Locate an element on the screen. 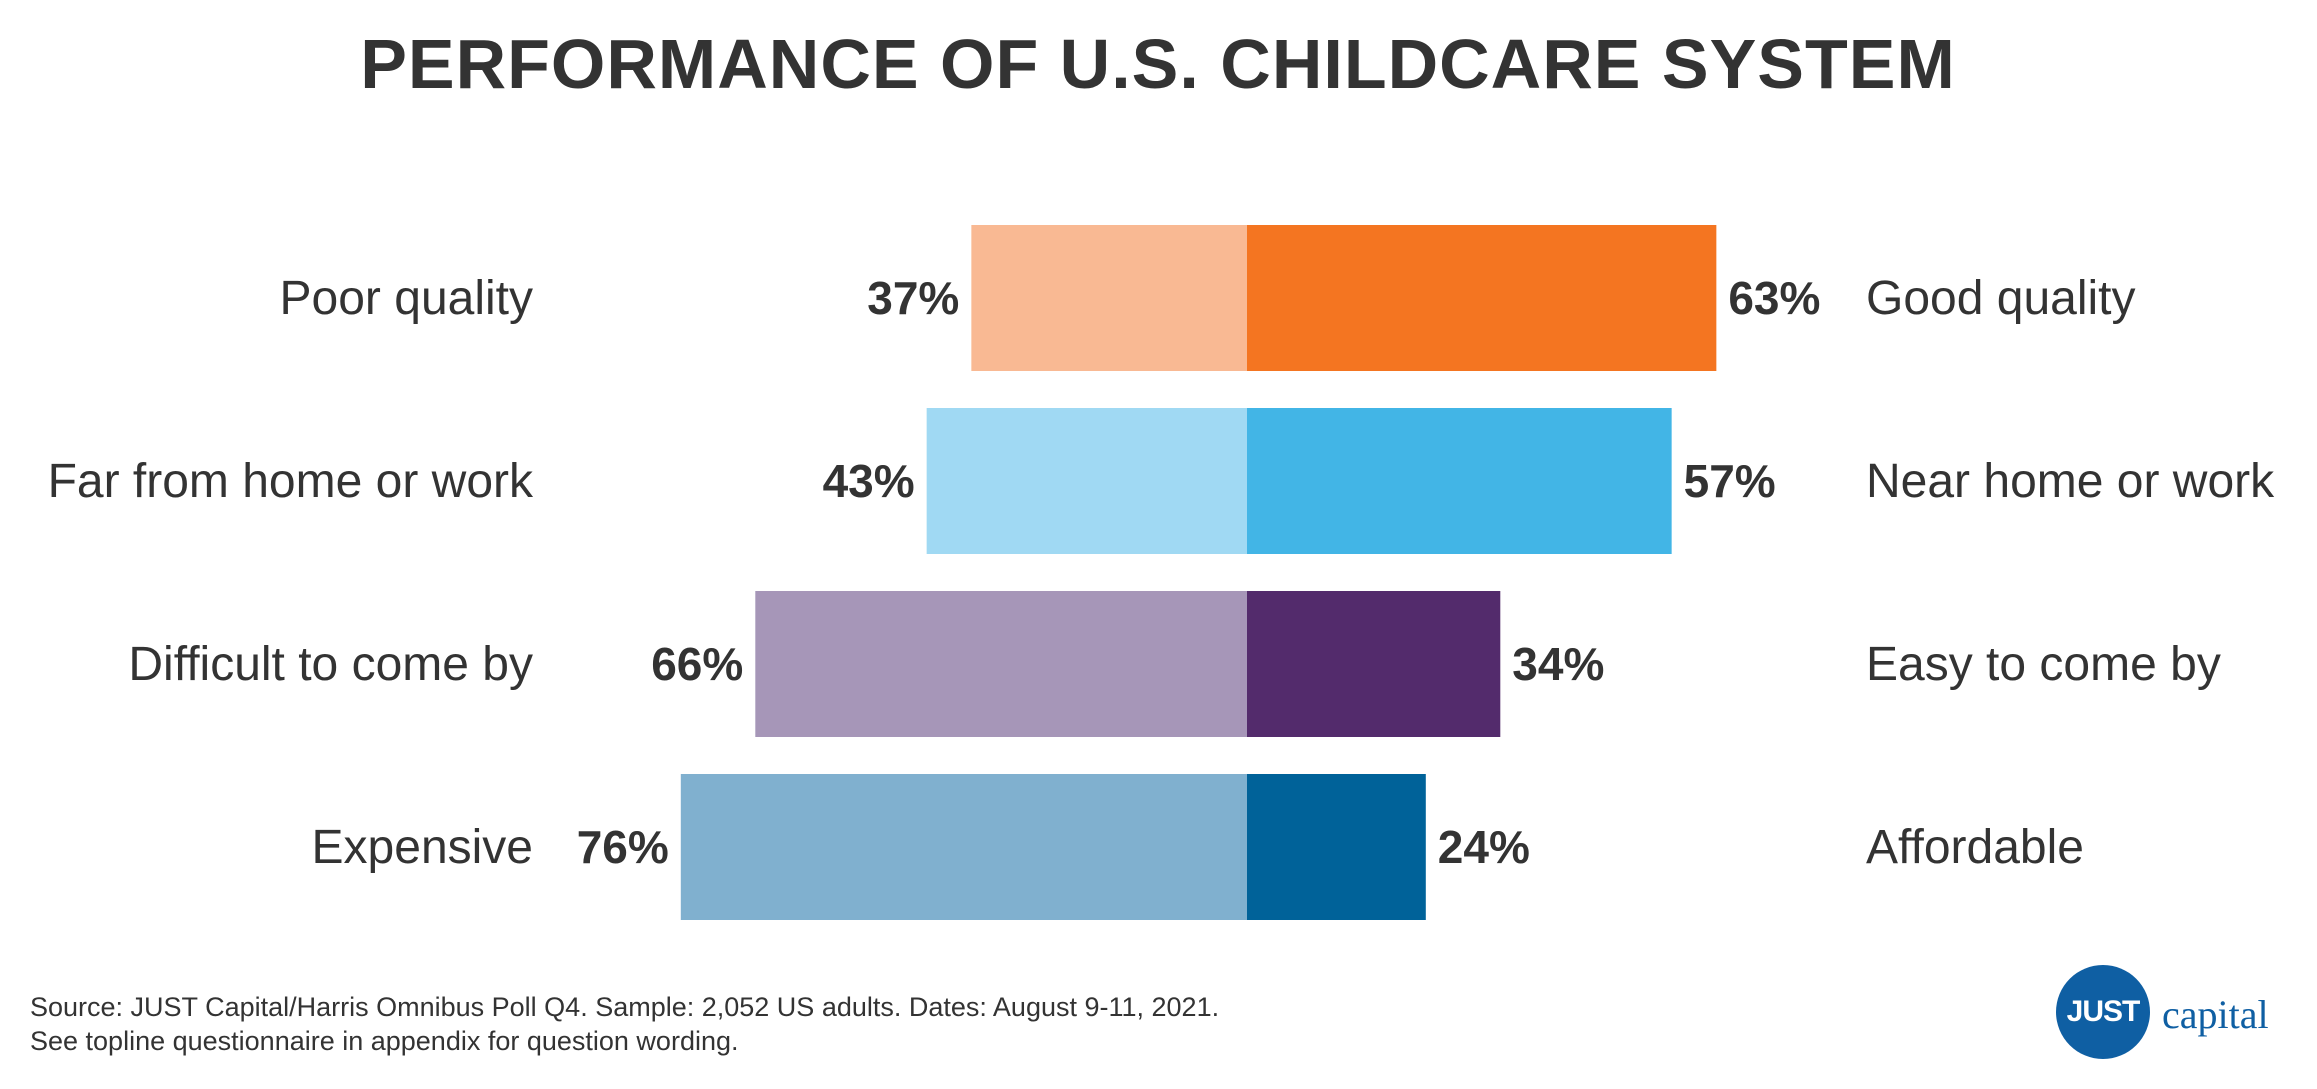  value-label-left: 76% is located at coordinates (623, 847).